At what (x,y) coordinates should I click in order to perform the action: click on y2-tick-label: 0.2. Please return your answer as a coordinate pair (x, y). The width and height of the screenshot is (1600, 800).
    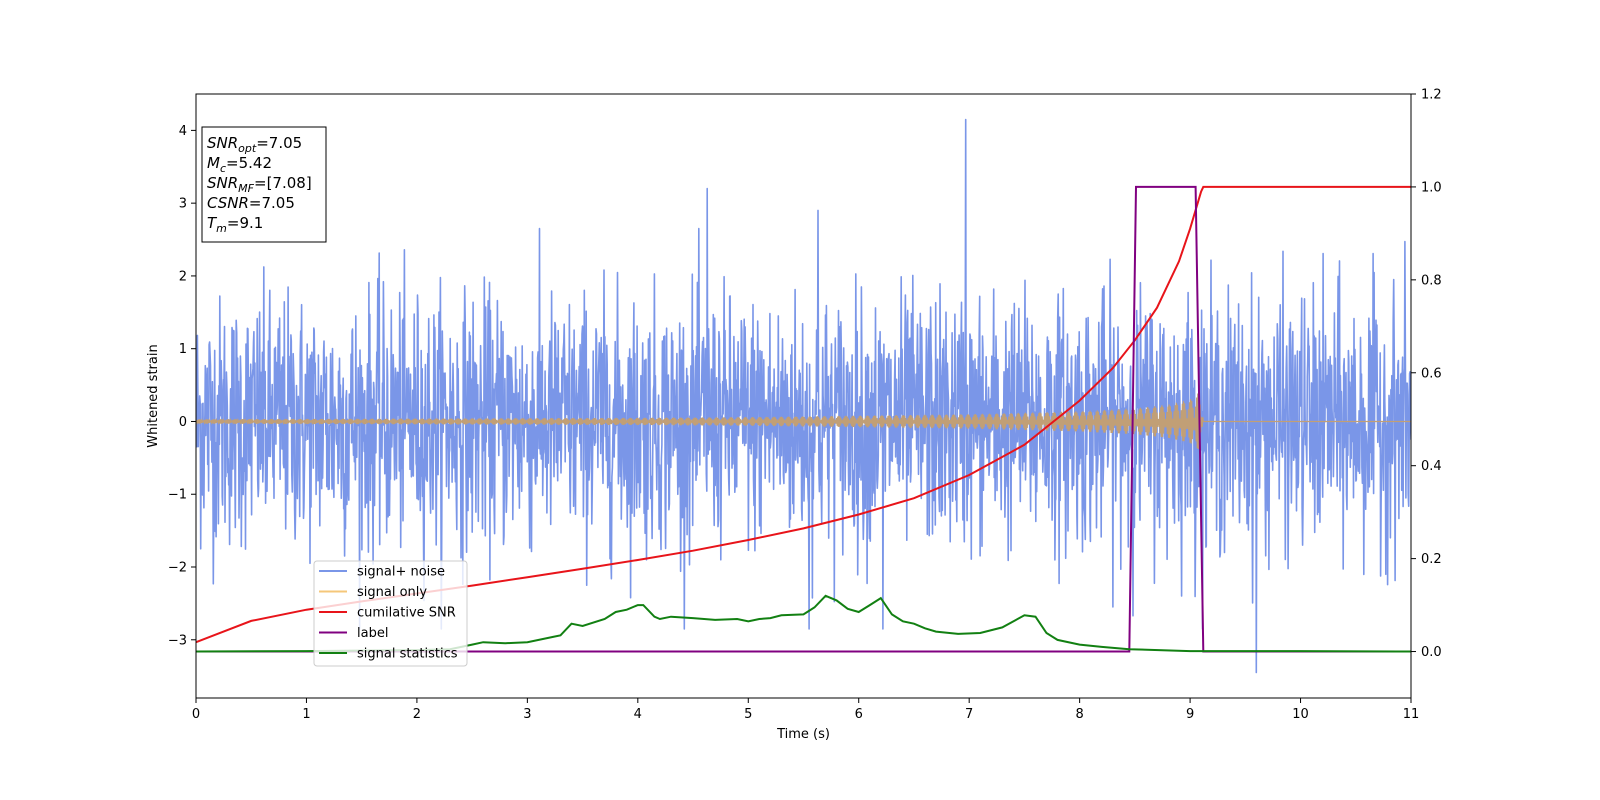
    Looking at the image, I should click on (1431, 559).